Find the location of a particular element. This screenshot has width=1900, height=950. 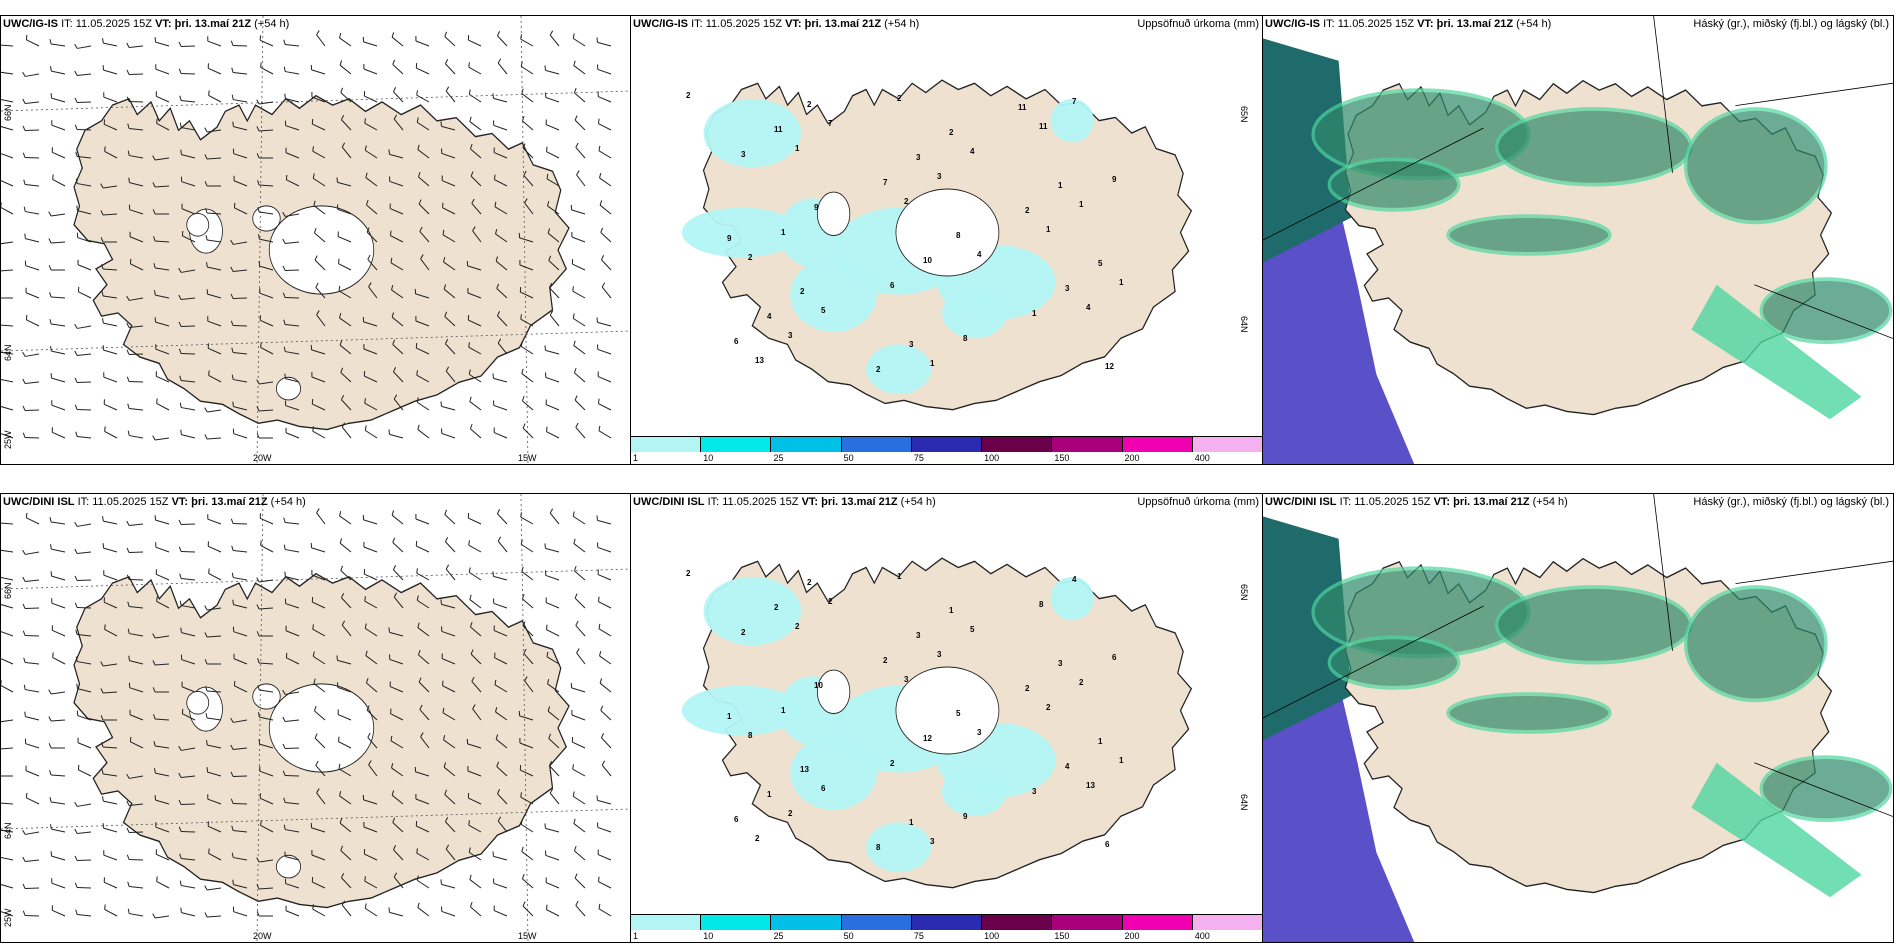

colorbar-tick: 10 is located at coordinates (708, 936).